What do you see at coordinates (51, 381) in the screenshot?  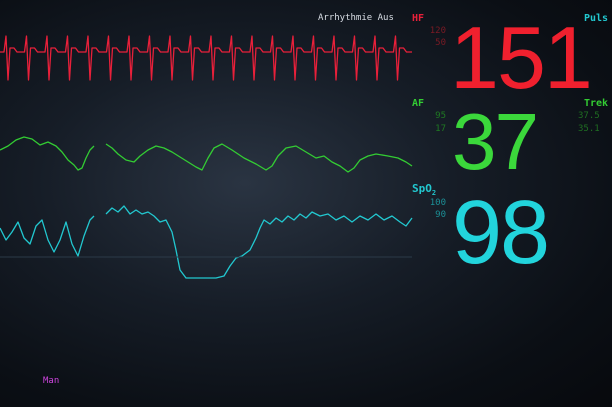 I see `mode-label: Man` at bounding box center [51, 381].